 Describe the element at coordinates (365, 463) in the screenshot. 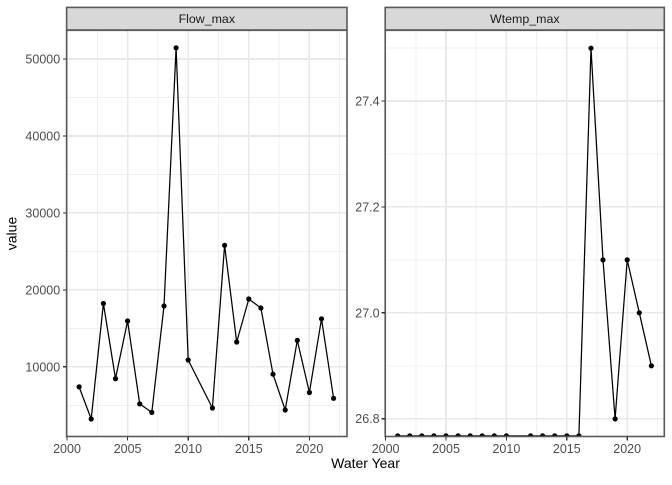

I see `svg-text: Water Year` at that location.